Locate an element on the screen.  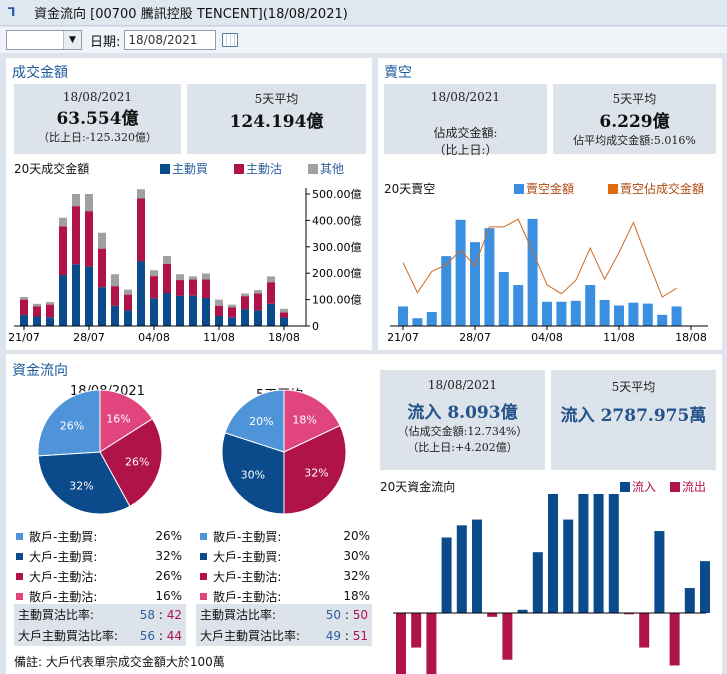
turnover-title: 成交金額 is located at coordinates (40, 73).